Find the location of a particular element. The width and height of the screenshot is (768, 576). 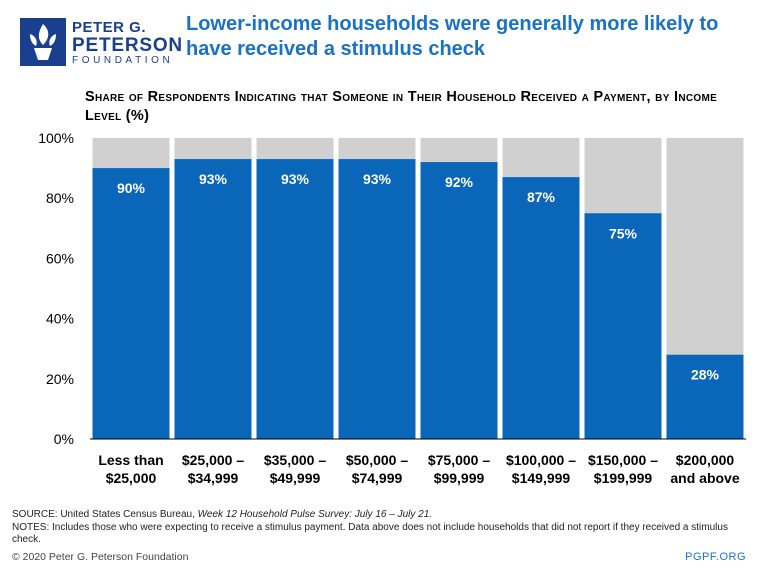

logo: PETER G. PETERSON FOUNDATION is located at coordinates (99, 40).